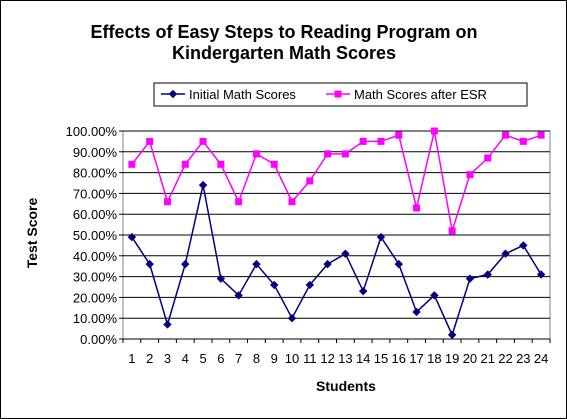 Image resolution: width=567 pixels, height=419 pixels. Describe the element at coordinates (345, 358) in the screenshot. I see `x-tick-label: 13` at that location.